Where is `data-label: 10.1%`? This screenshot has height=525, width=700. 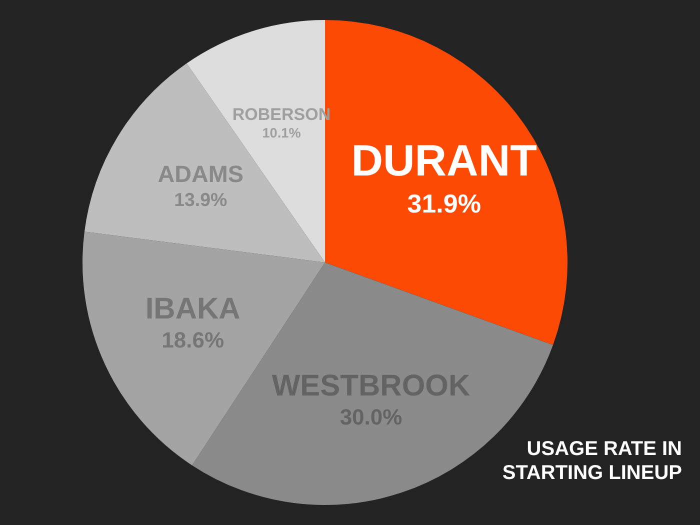 data-label: 10.1% is located at coordinates (281, 133).